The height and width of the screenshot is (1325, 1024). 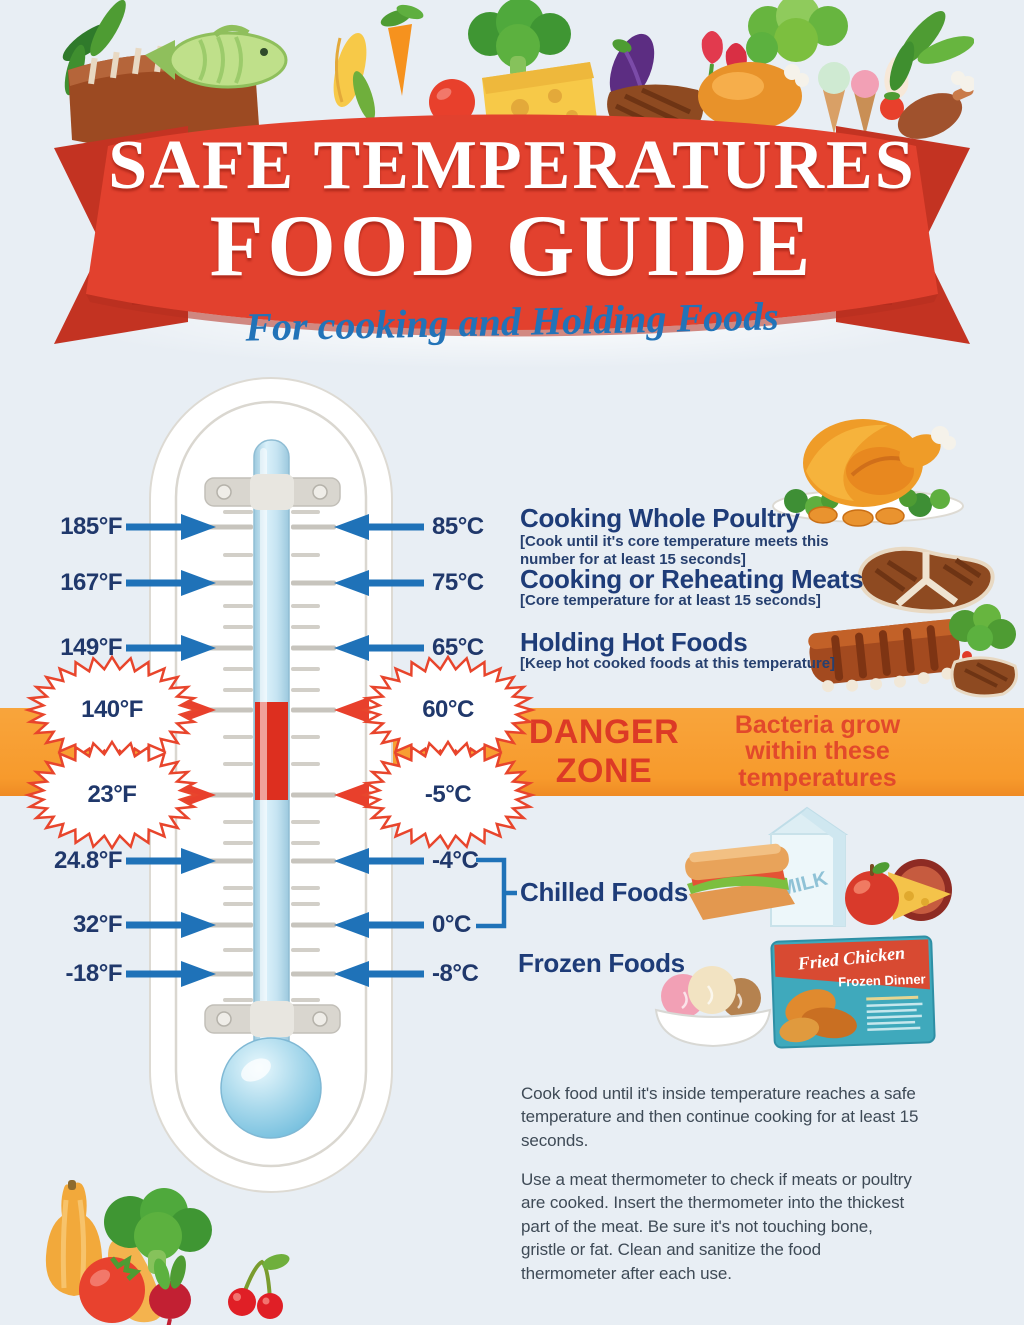 I want to click on beet-icon, so click(x=170, y=1290).